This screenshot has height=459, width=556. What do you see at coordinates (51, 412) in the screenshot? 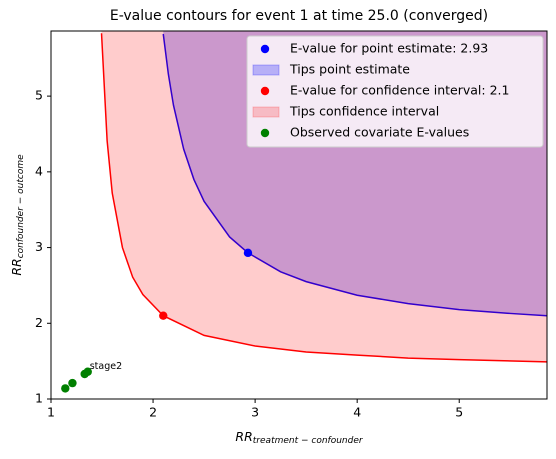
I see `x-tick-label: 1` at bounding box center [51, 412].